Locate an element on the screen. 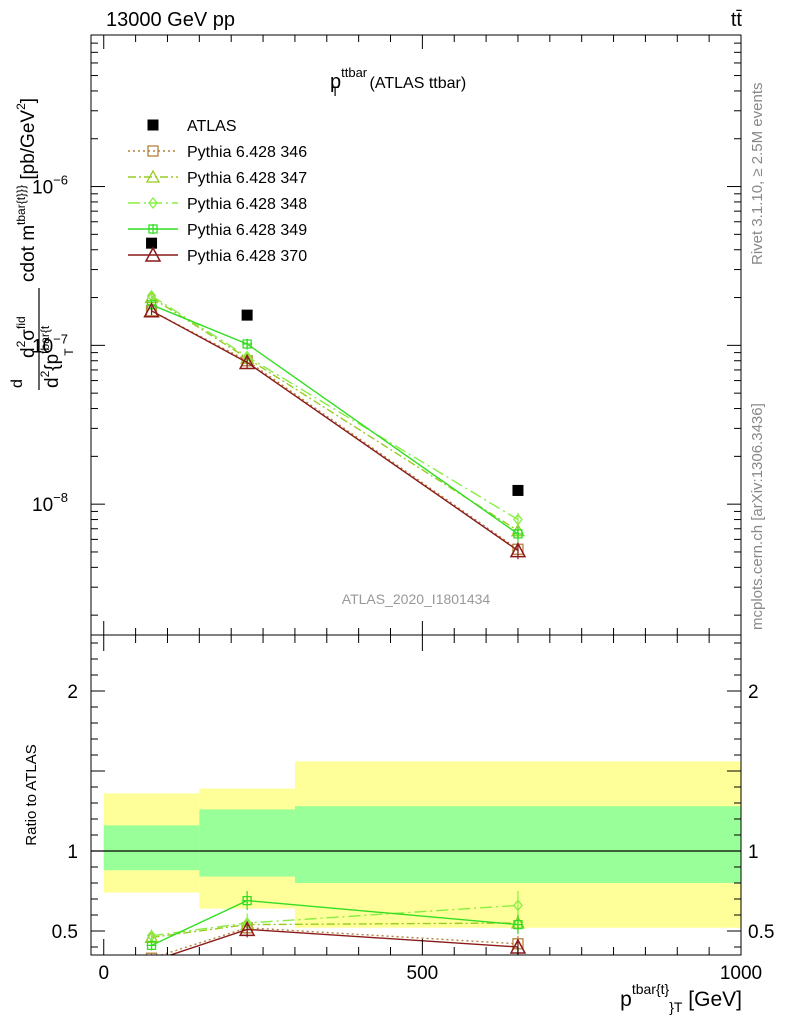 The width and height of the screenshot is (786, 1024). y-title-numerator-d: d is located at coordinates (17, 383).